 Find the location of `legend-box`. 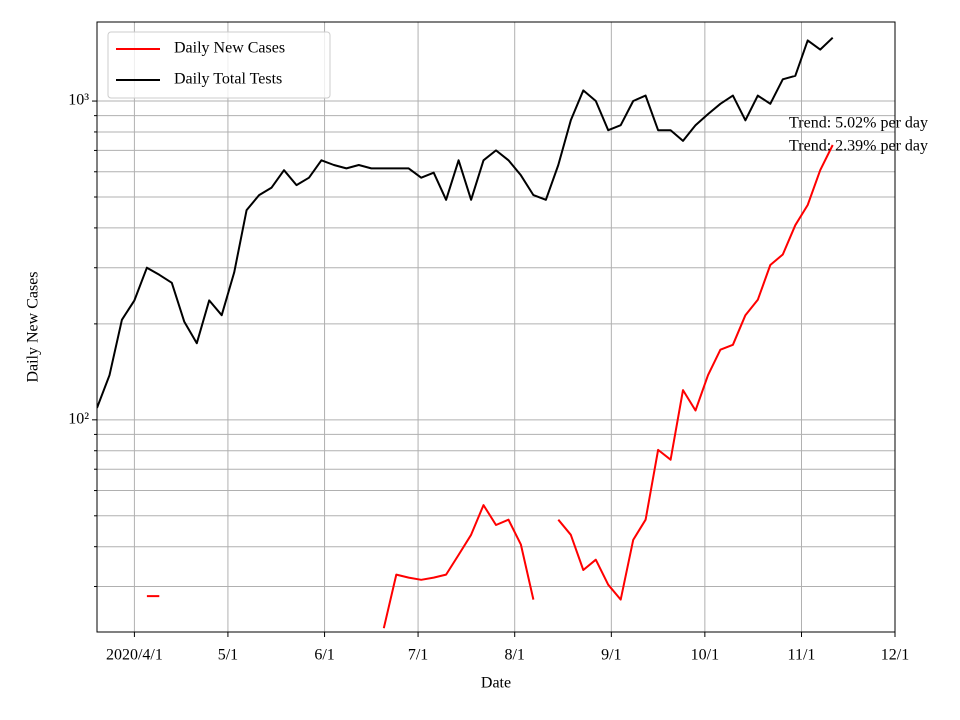

legend-box is located at coordinates (219, 65).